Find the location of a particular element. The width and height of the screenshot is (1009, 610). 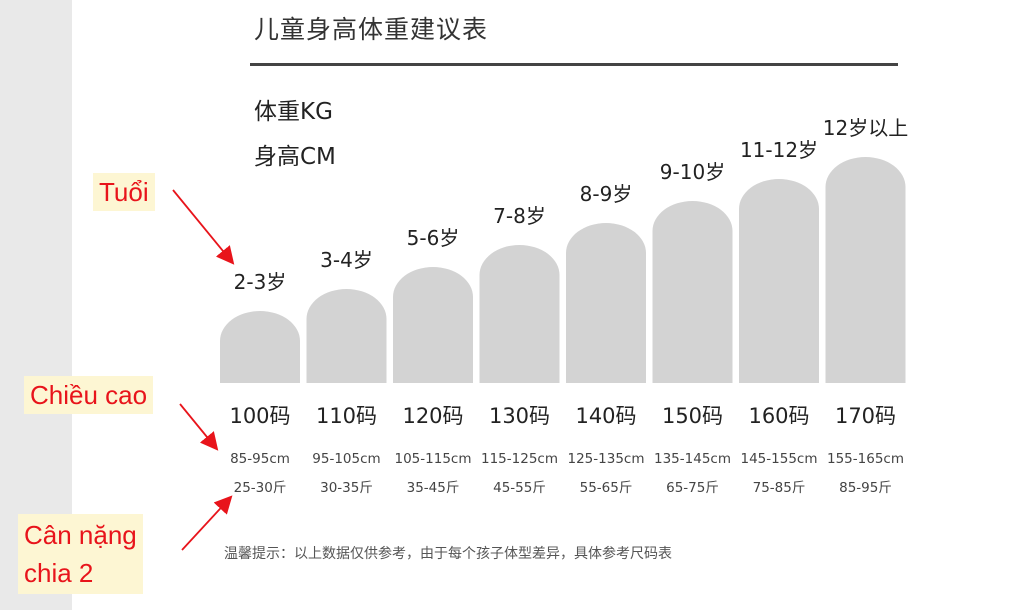

weight-range-8: 85-95斤 is located at coordinates (865, 488).